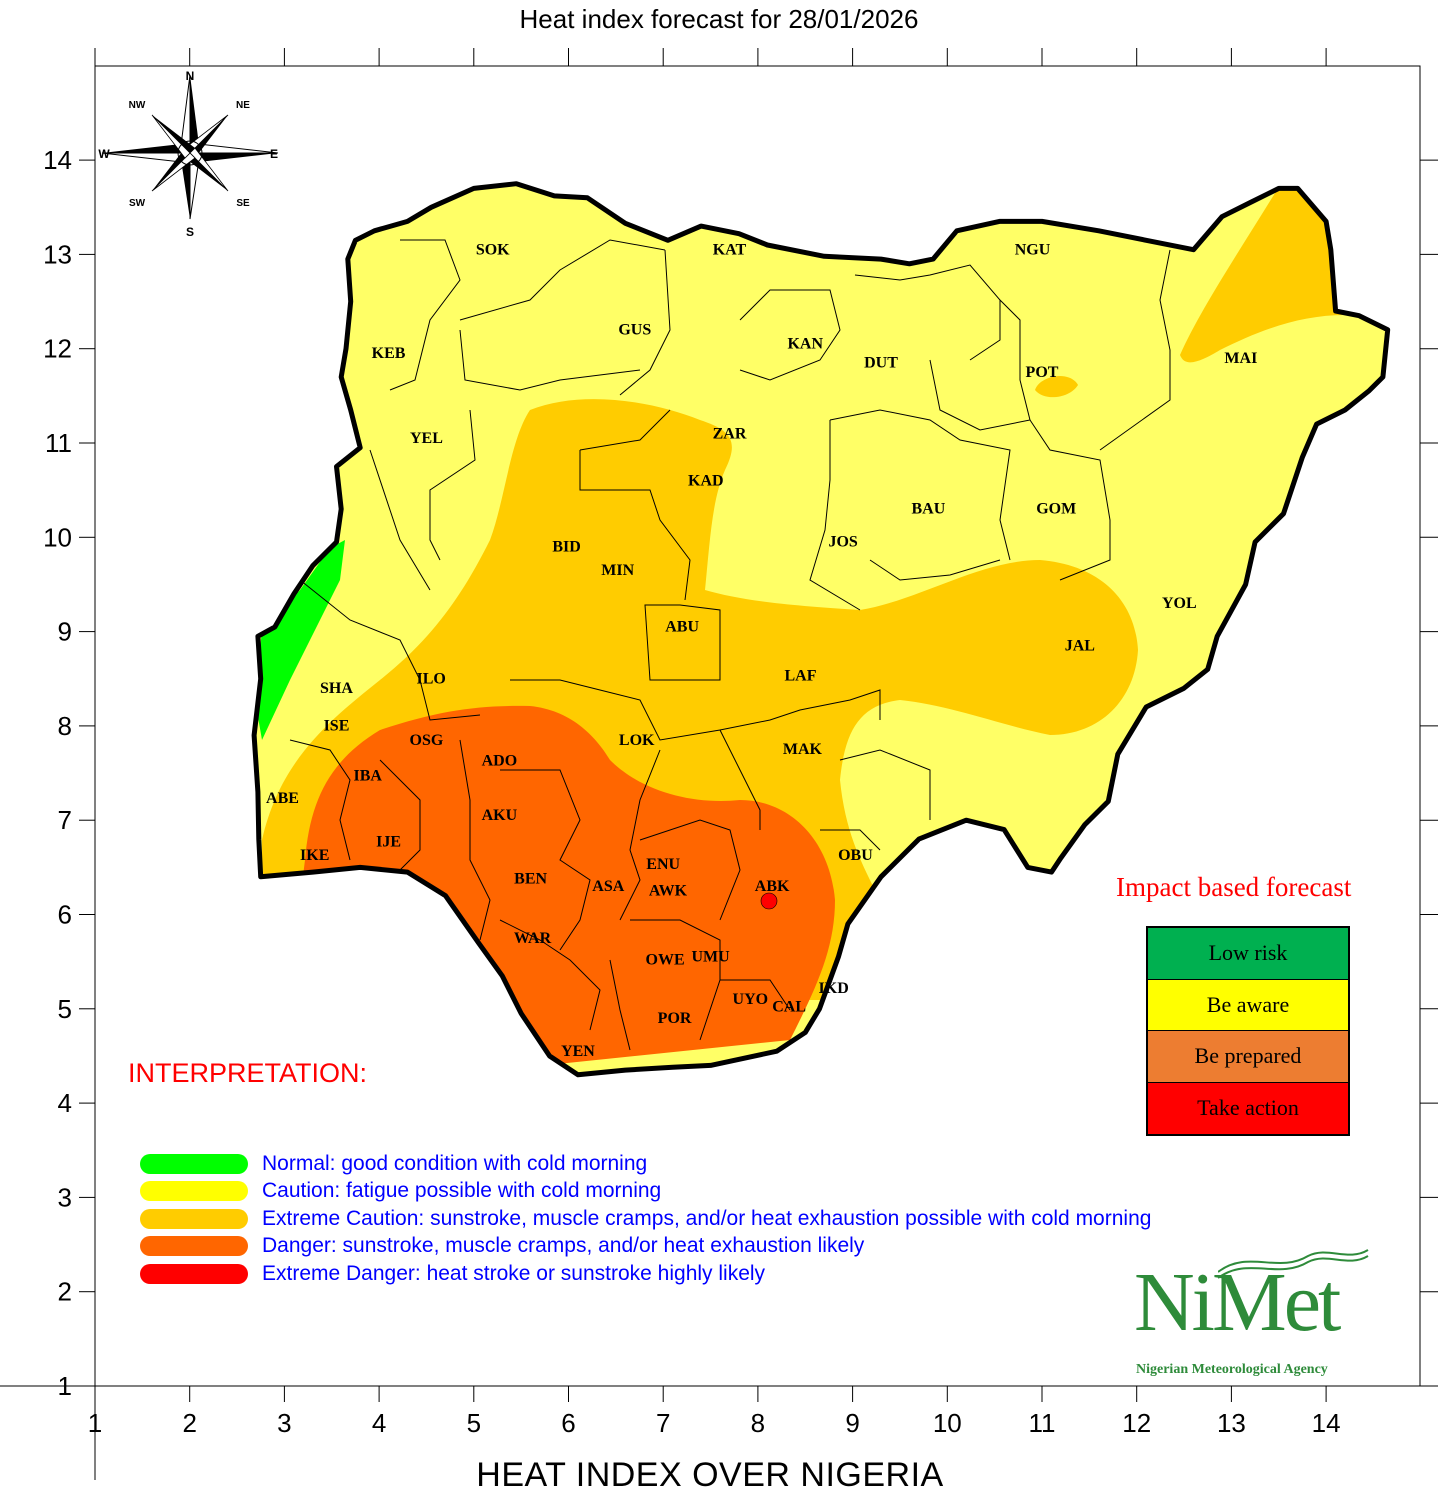 The width and height of the screenshot is (1438, 1500). I want to click on state-label-obu: OBU, so click(855, 855).